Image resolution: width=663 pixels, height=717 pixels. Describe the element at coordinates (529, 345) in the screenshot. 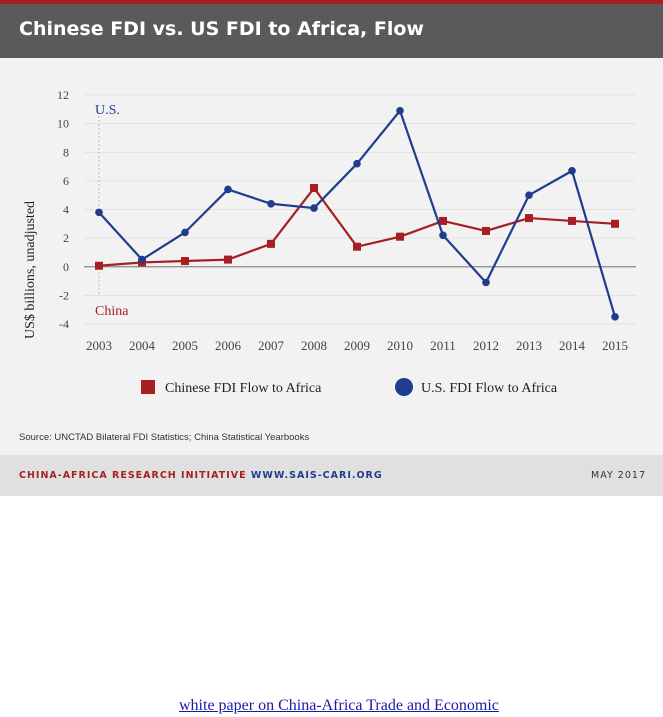

I see `x-tick-label: 2013` at that location.